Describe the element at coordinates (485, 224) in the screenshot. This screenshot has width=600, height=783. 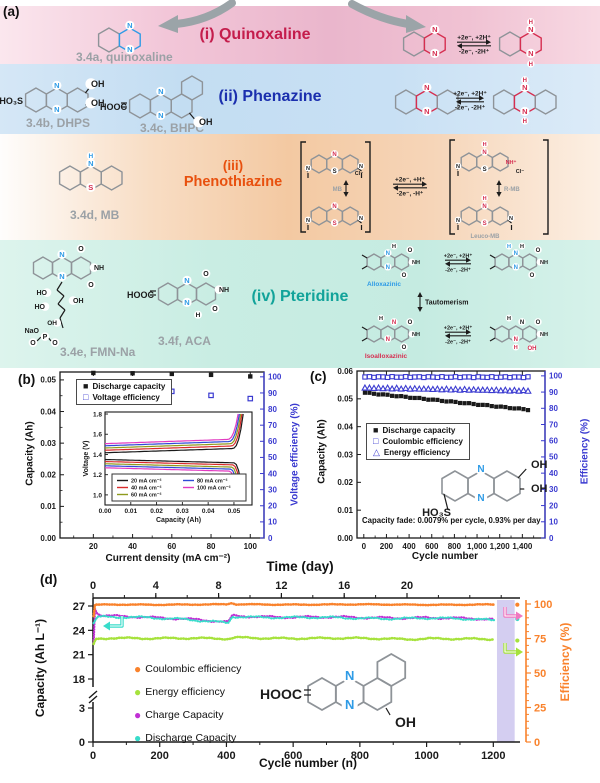
I see `svg-text: S` at that location.